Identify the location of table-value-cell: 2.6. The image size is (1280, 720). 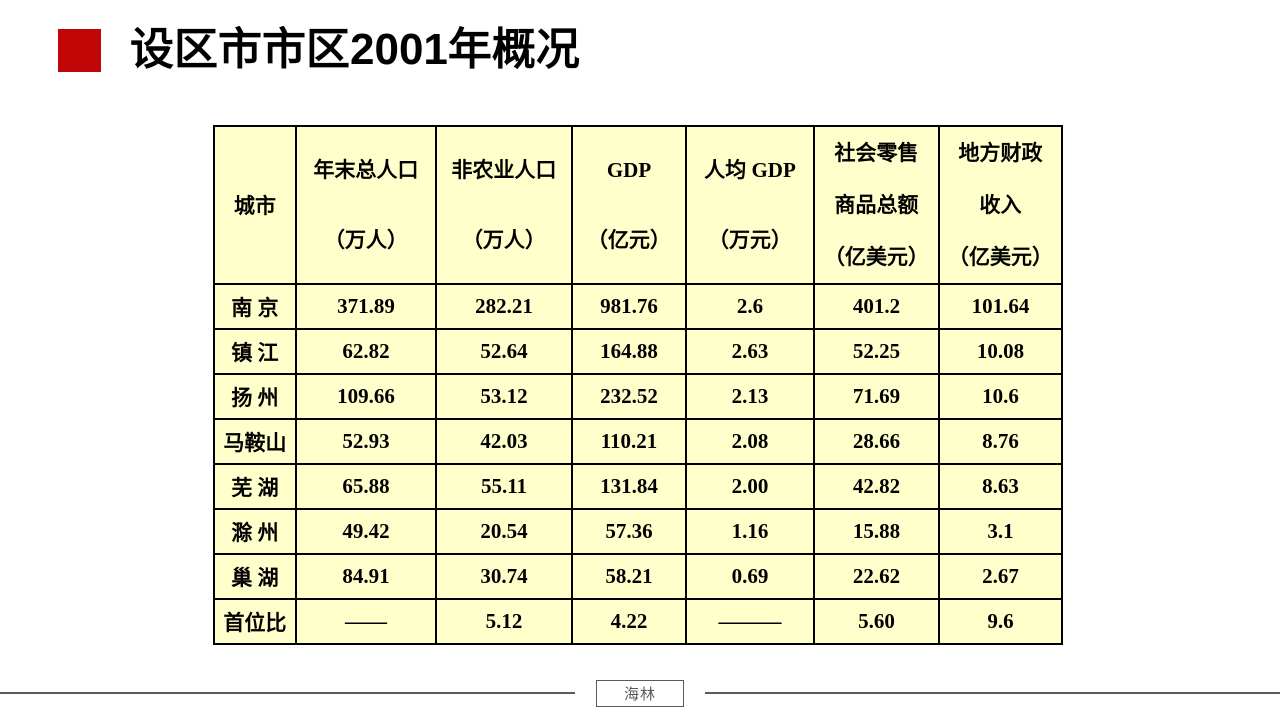
(750, 306).